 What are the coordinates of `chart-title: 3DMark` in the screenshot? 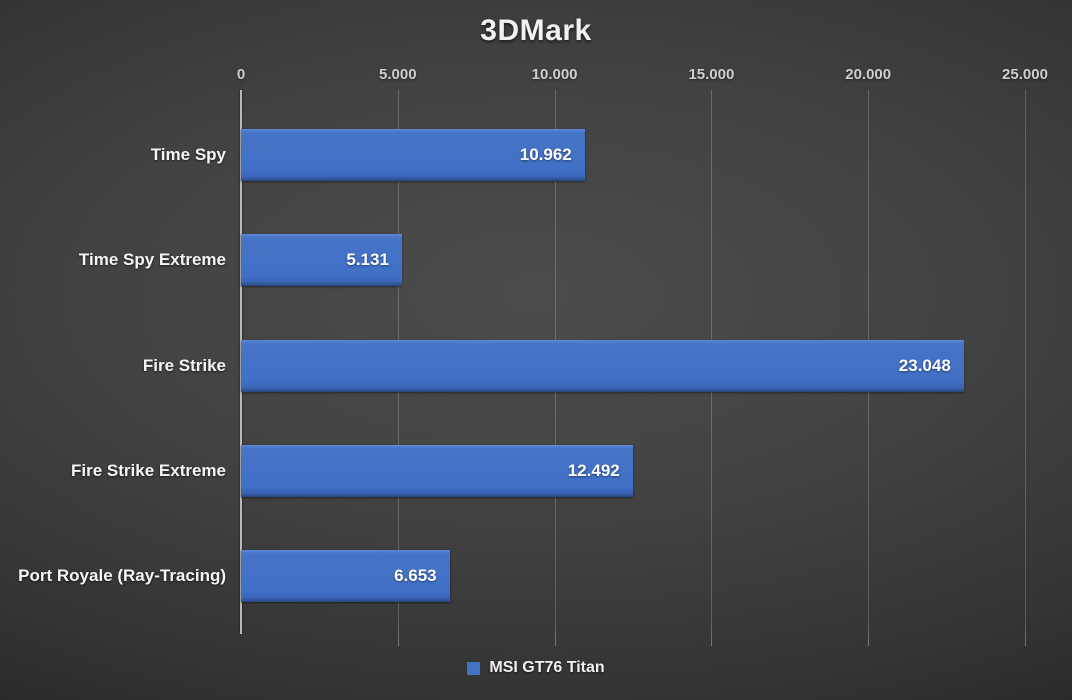 It's located at (536, 30).